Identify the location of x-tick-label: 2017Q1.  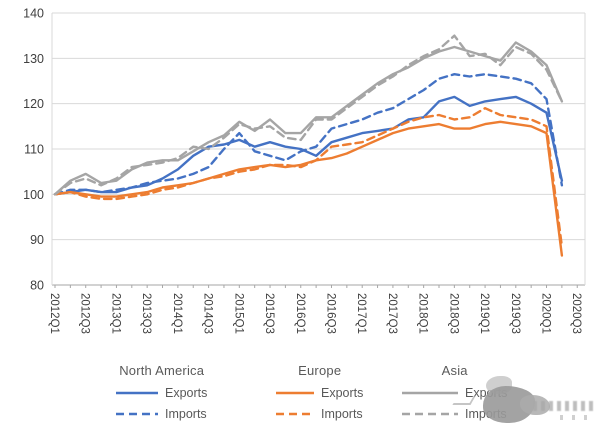
(361, 313).